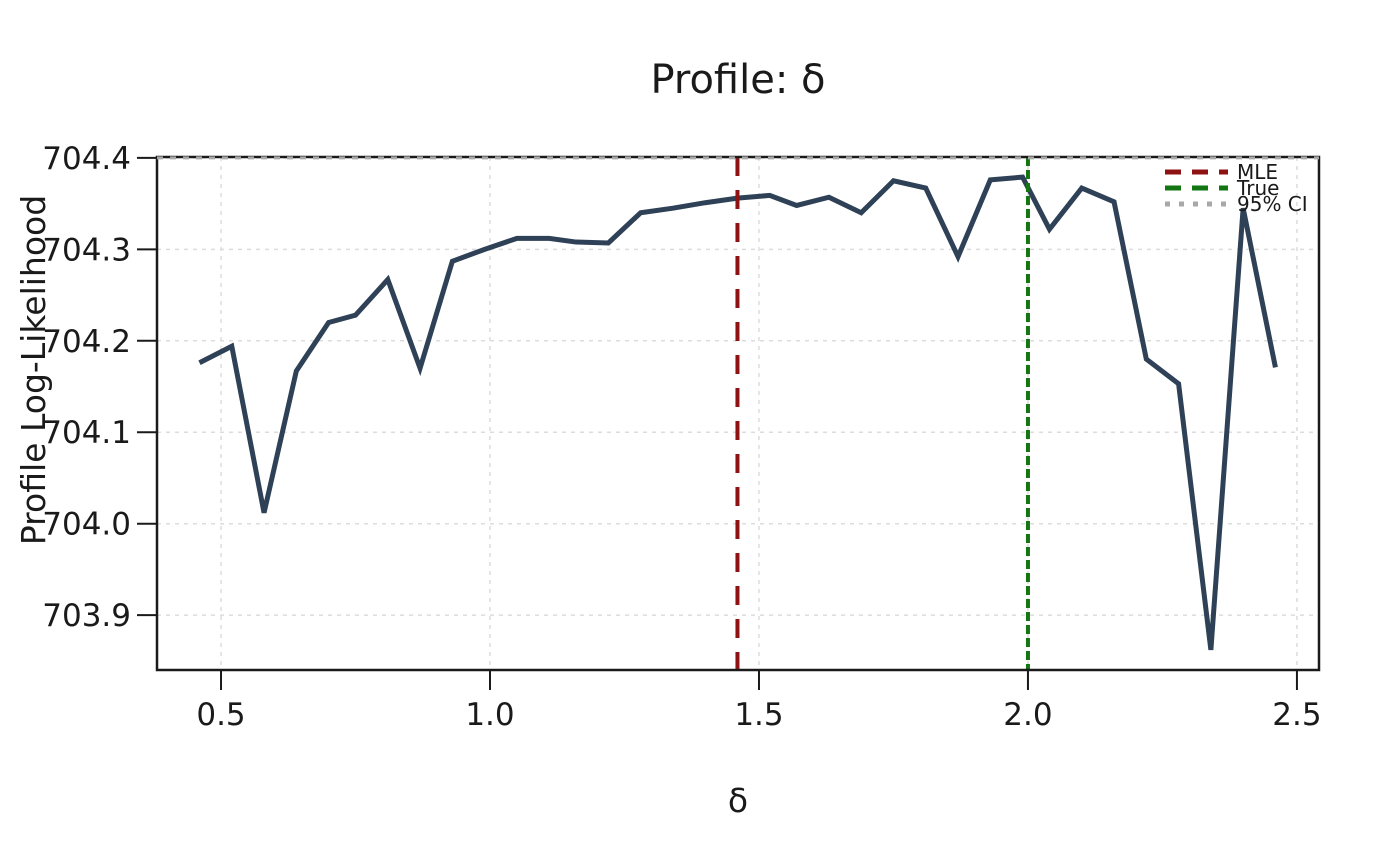 This screenshot has height=866, width=1400. Describe the element at coordinates (882, 413) in the screenshot. I see `reference-lines` at that location.